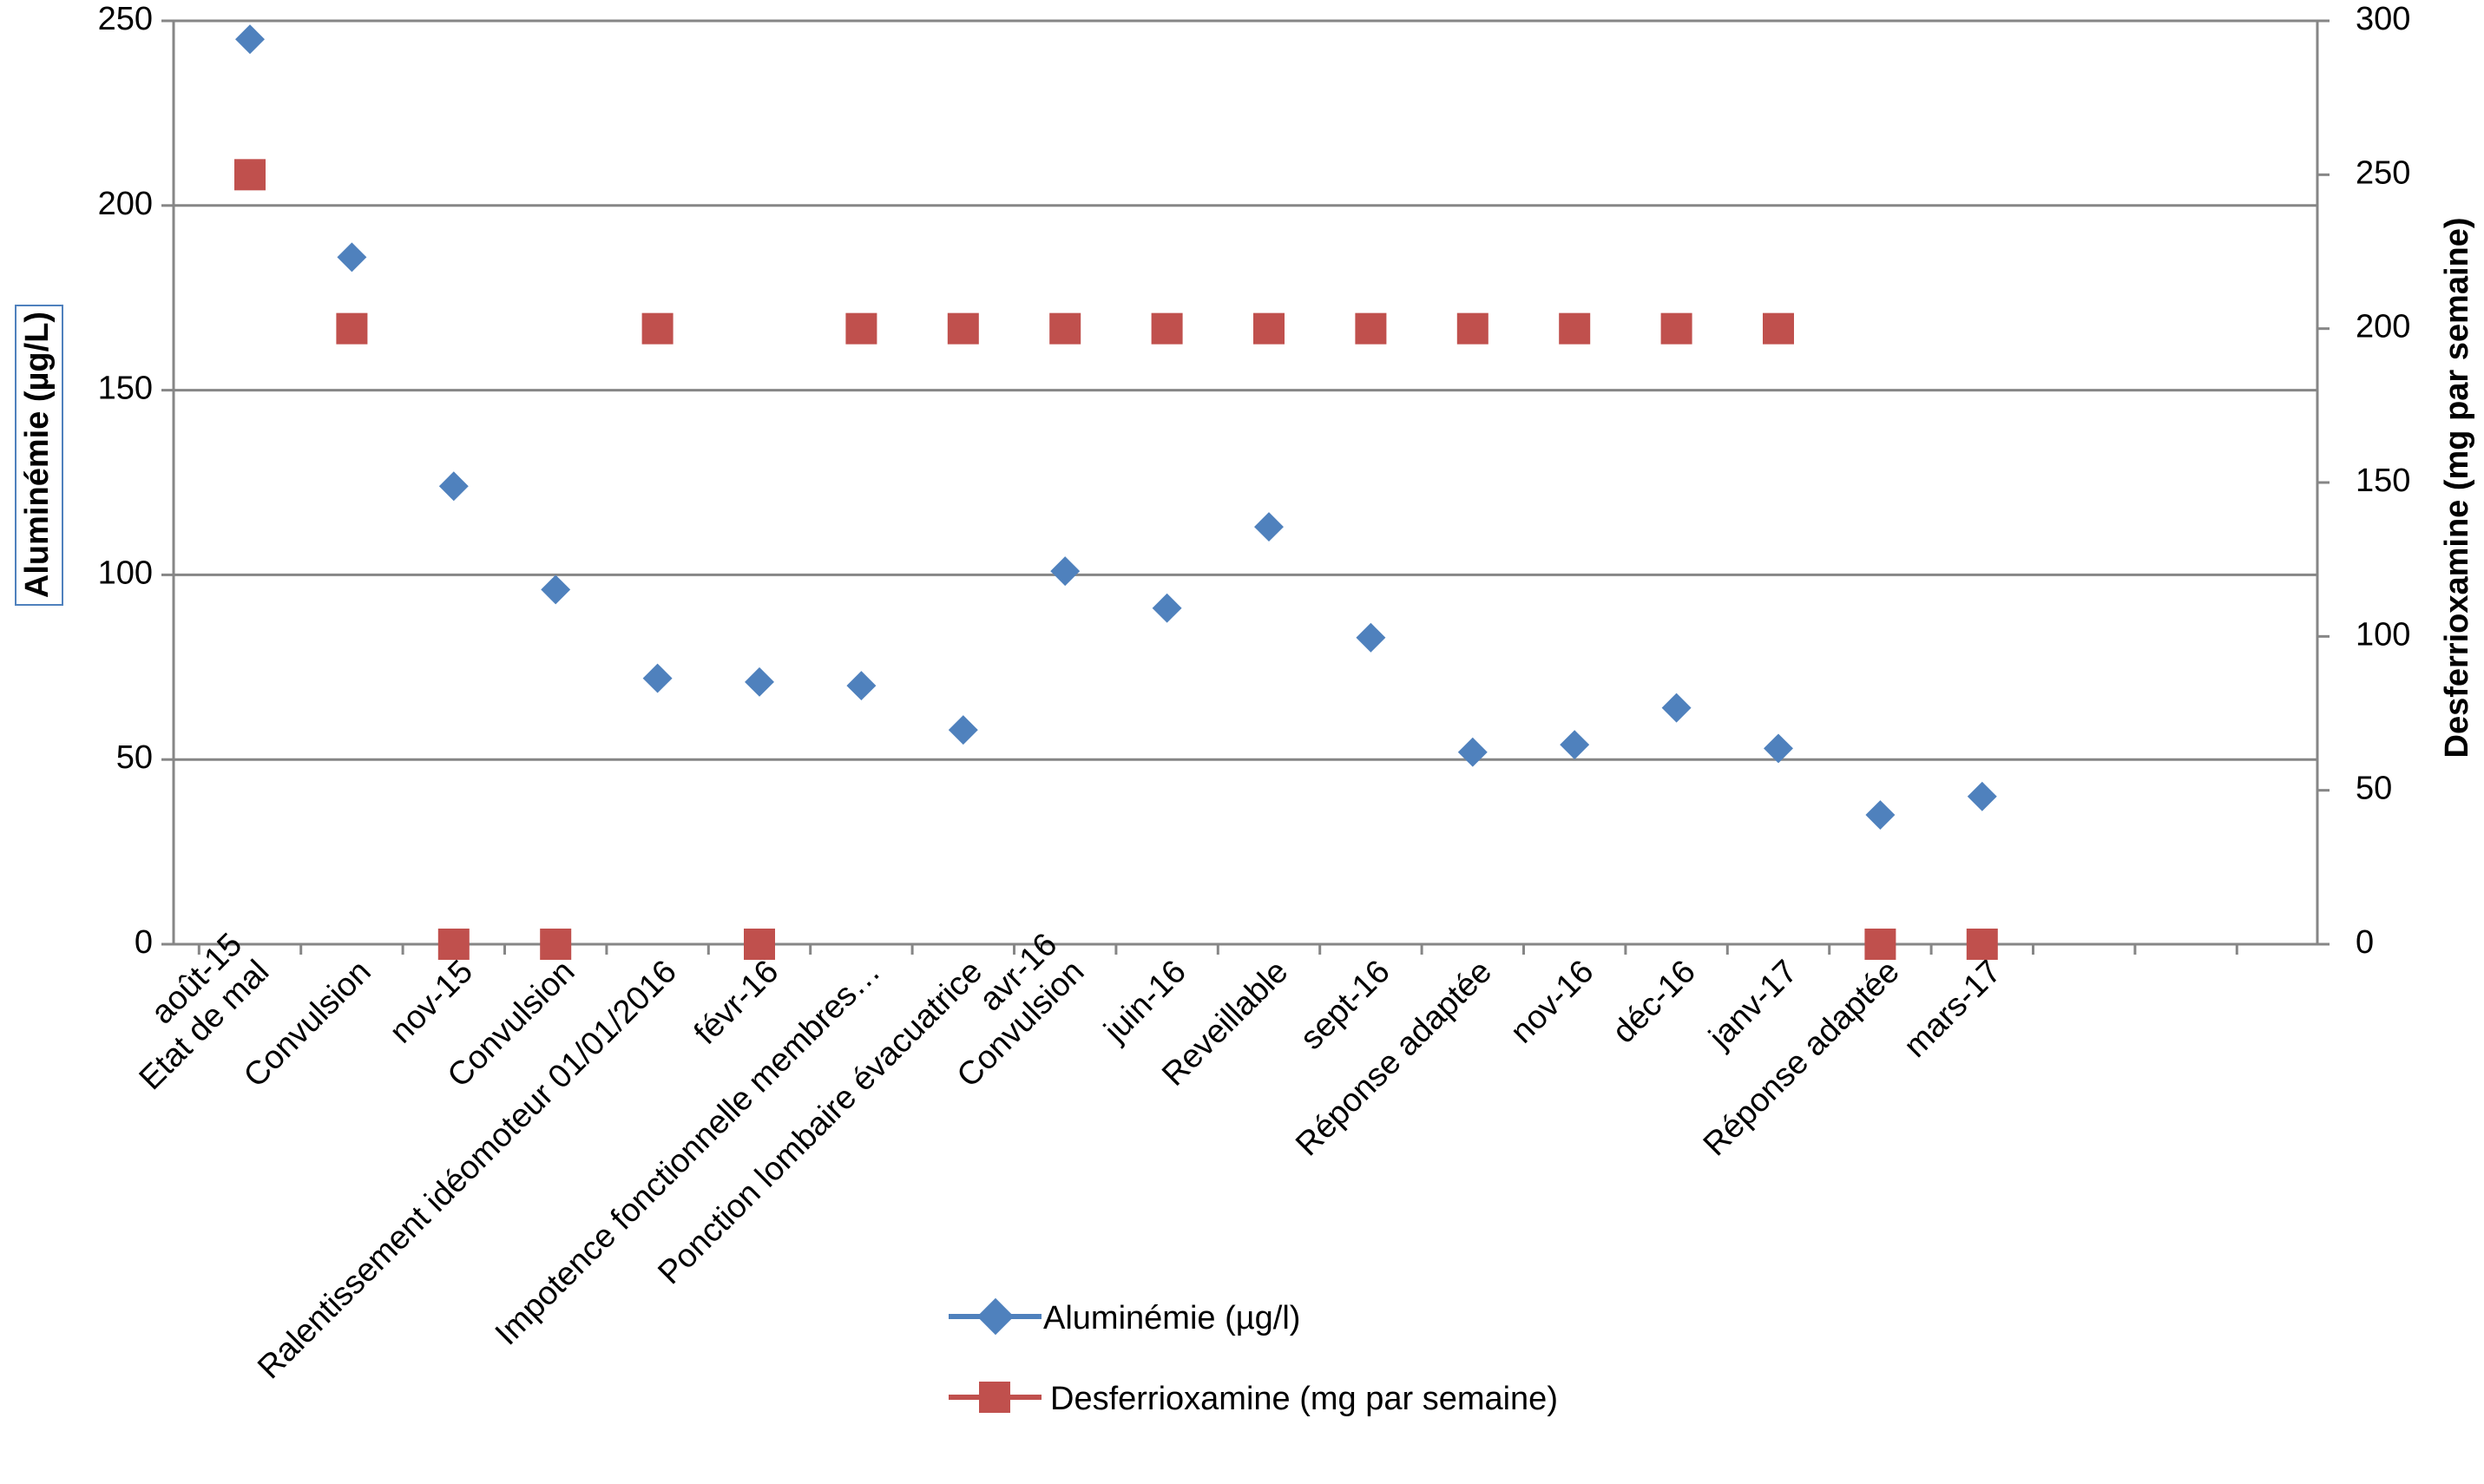  I want to click on left-tick-label: 100, so click(126, 573).